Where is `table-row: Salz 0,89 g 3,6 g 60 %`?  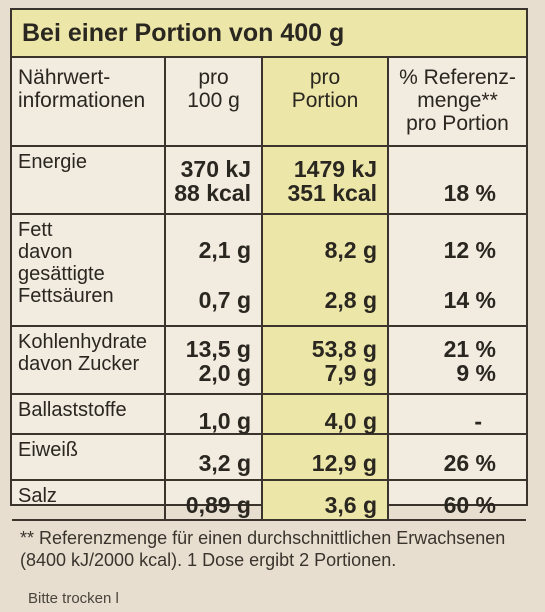
table-row: Salz 0,89 g 3,6 g 60 % is located at coordinates (269, 500).